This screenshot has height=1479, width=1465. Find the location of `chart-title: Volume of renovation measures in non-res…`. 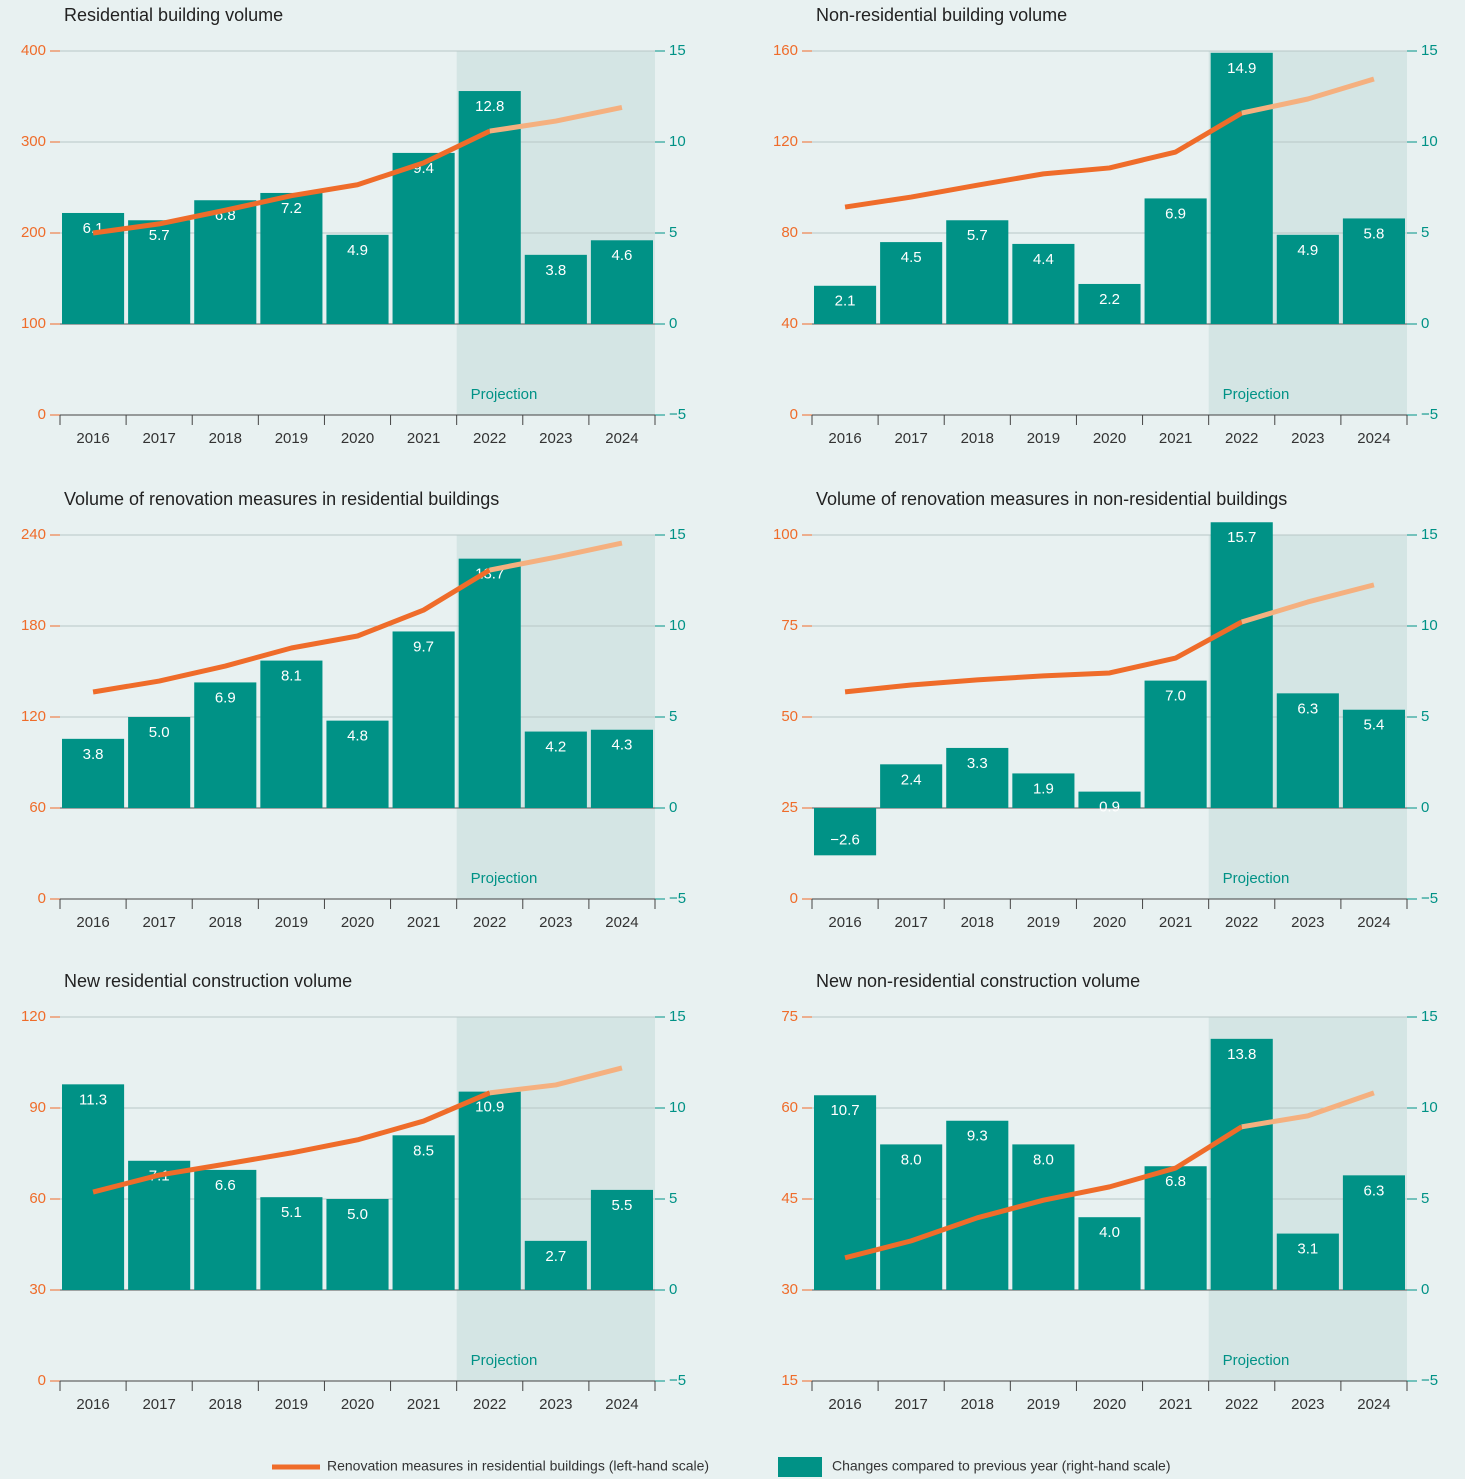

chart-title: Volume of renovation measures in non-res… is located at coordinates (1051, 499).